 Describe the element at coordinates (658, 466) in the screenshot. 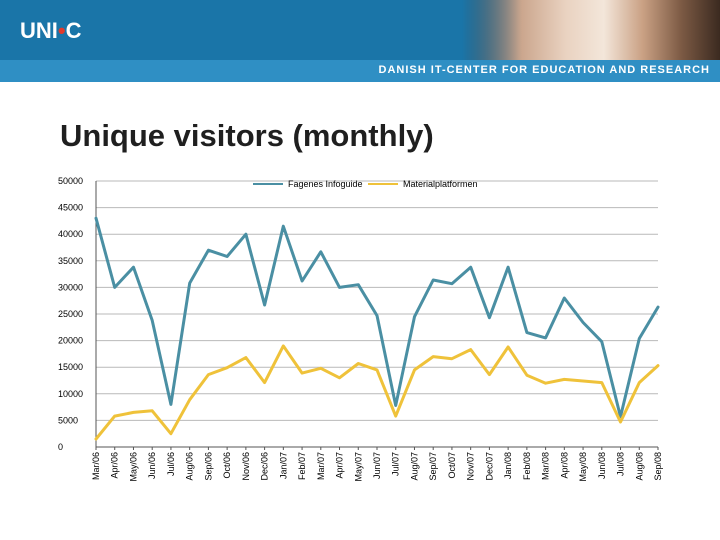

I see `x-tick-label-30: Sep/08` at that location.